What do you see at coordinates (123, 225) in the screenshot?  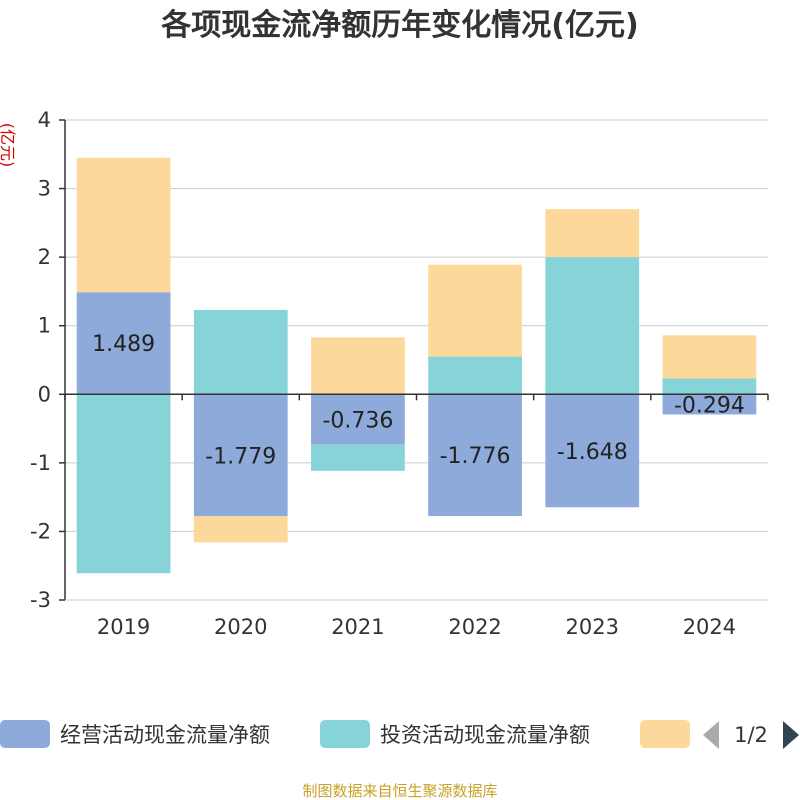 I see `bar-3-2019` at bounding box center [123, 225].